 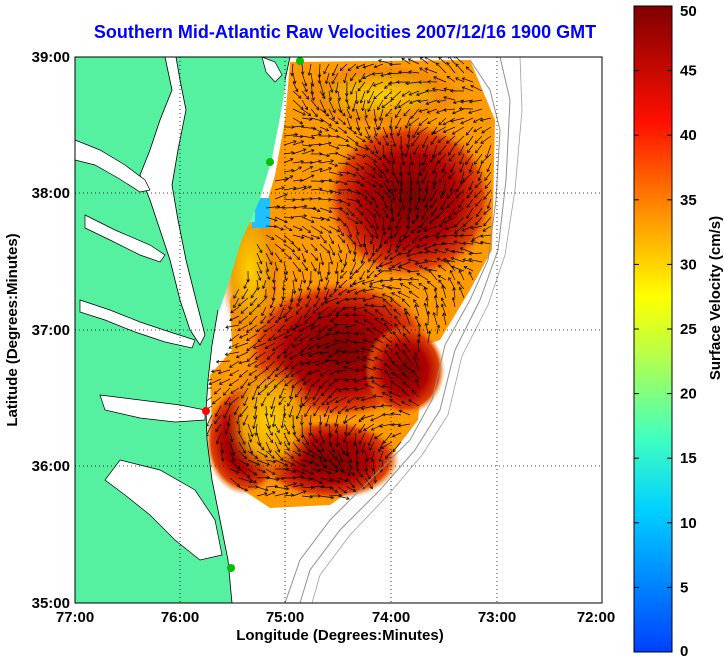 I want to click on station-marker-south, so click(x=231, y=568).